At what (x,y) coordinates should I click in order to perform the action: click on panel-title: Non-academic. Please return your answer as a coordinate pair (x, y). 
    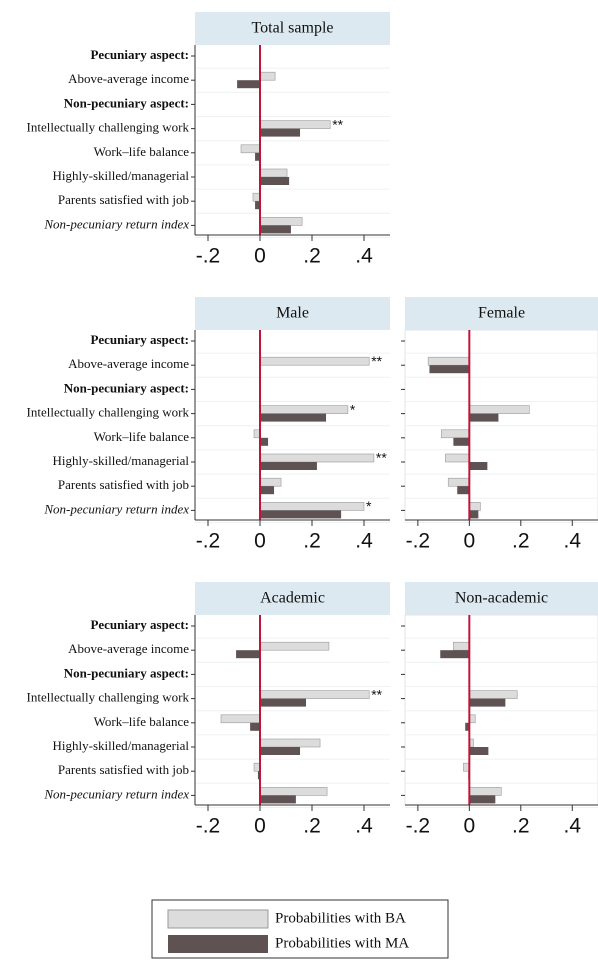
    Looking at the image, I should click on (501, 598).